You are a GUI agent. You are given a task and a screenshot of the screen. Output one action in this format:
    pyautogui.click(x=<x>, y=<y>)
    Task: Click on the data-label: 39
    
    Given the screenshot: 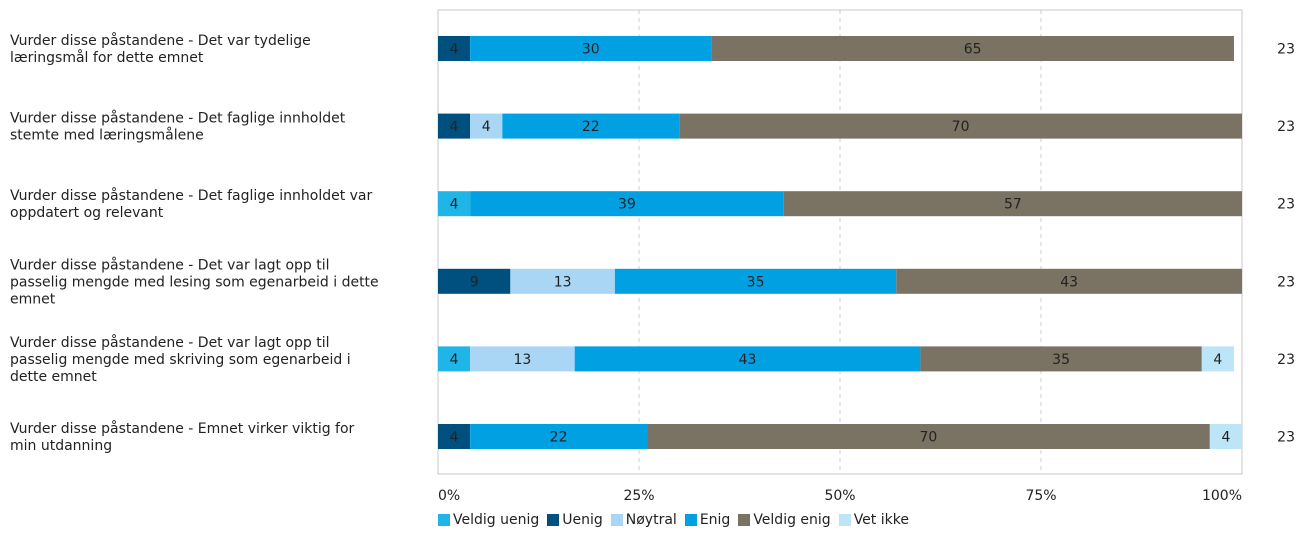 What is the action you would take?
    pyautogui.click(x=627, y=205)
    